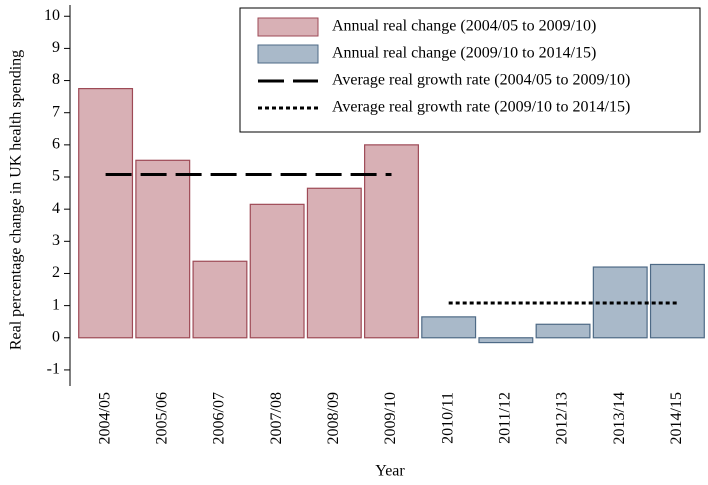 Image resolution: width=708 pixels, height=485 pixels. What do you see at coordinates (56, 176) in the screenshot?
I see `y-tick-label: 5` at bounding box center [56, 176].